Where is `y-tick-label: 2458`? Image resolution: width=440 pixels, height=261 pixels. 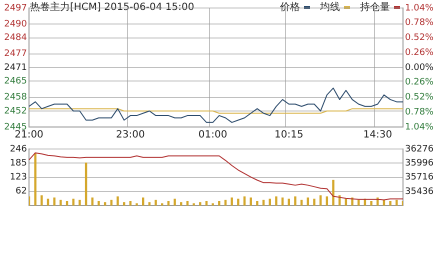
y-tick-label: 2458 is located at coordinates (16, 97).